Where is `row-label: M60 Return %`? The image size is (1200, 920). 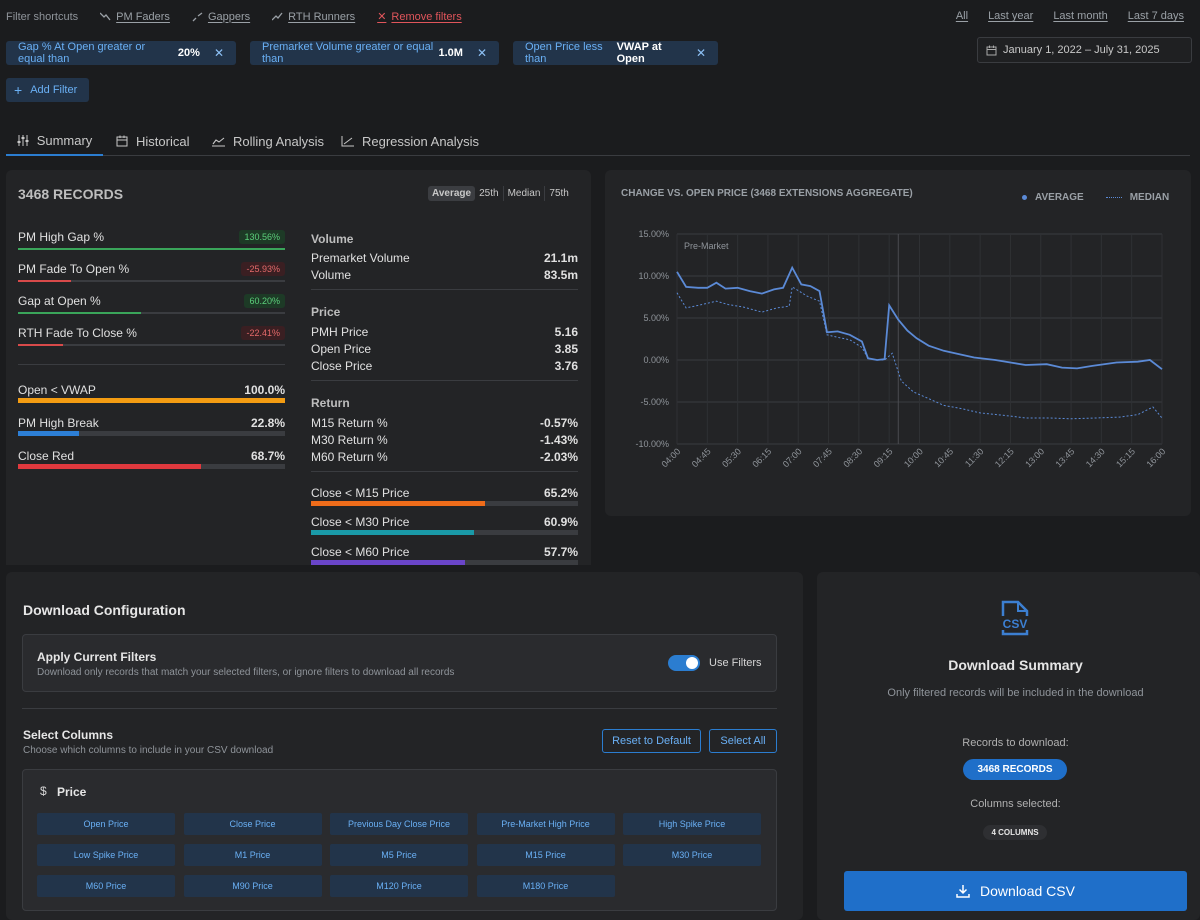 row-label: M60 Return % is located at coordinates (349, 457).